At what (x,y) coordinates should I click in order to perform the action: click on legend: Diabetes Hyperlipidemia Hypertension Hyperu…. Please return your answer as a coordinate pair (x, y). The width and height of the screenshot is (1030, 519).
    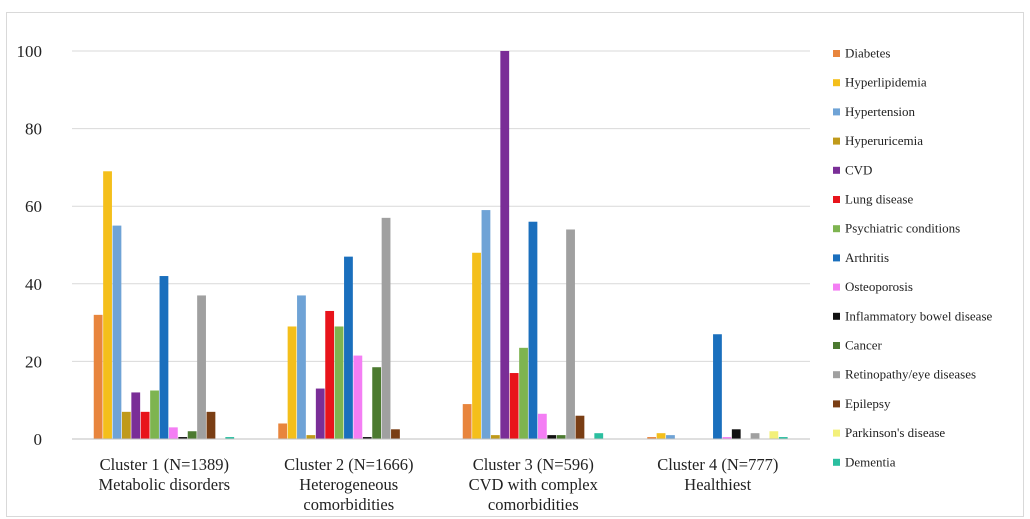
    Looking at the image, I should click on (913, 257).